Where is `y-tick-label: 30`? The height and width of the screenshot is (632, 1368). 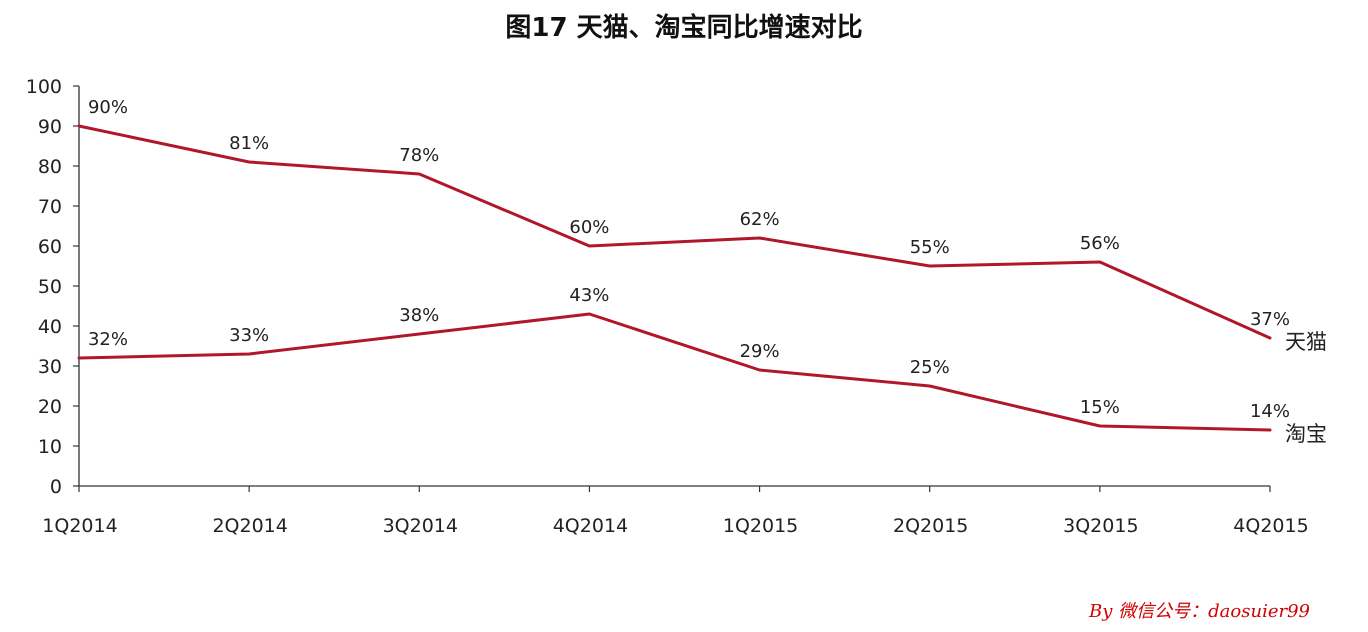
y-tick-label: 30 is located at coordinates (50, 367).